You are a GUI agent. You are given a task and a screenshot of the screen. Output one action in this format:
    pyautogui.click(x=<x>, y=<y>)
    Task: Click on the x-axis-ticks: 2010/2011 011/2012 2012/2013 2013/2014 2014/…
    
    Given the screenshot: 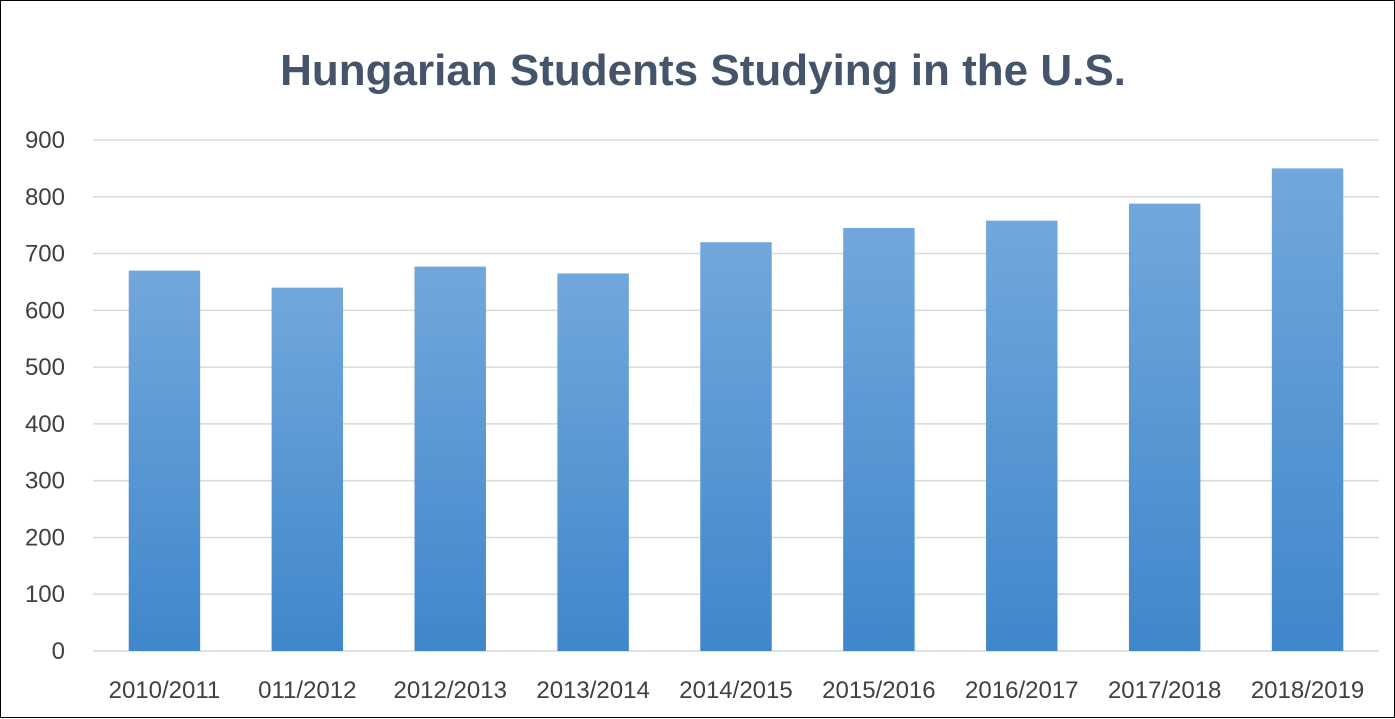 What is the action you would take?
    pyautogui.click(x=737, y=690)
    